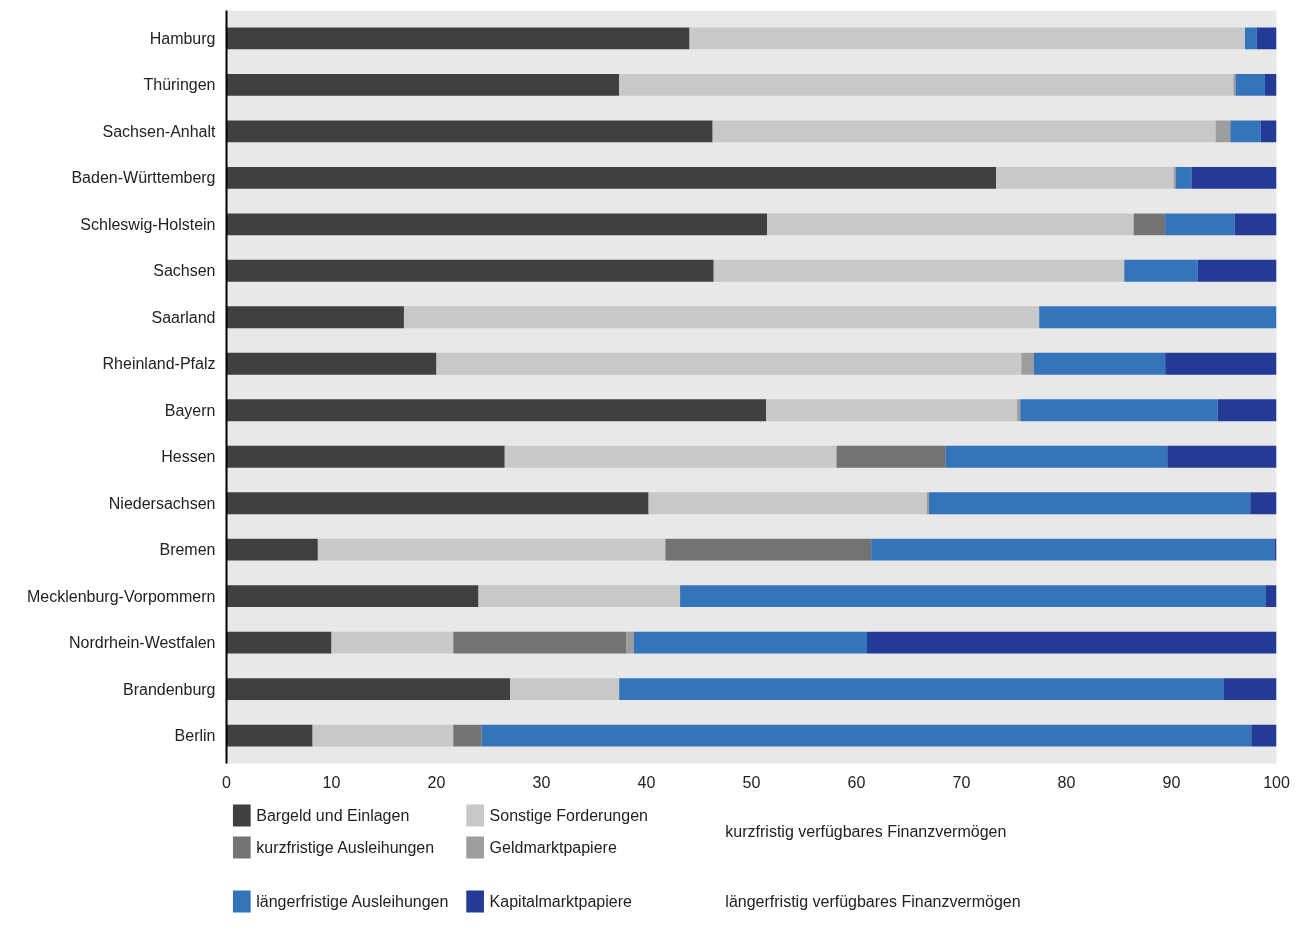 The height and width of the screenshot is (933, 1305). What do you see at coordinates (541, 782) in the screenshot?
I see `x-tick-label: 30` at bounding box center [541, 782].